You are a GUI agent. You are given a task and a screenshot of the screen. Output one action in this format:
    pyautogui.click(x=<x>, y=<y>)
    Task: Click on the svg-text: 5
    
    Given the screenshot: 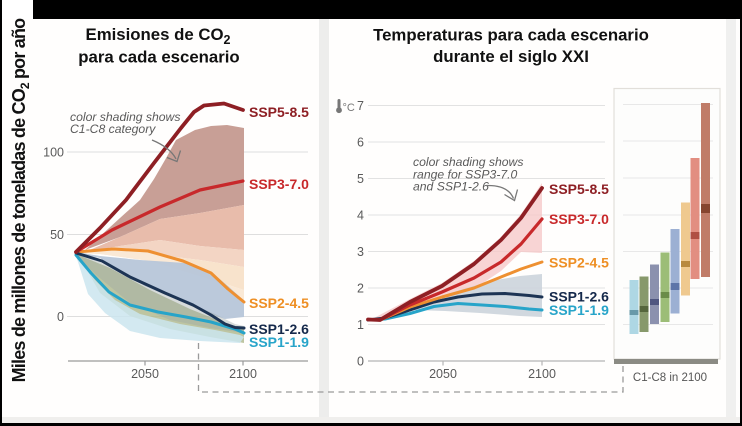 What is the action you would take?
    pyautogui.click(x=360, y=179)
    